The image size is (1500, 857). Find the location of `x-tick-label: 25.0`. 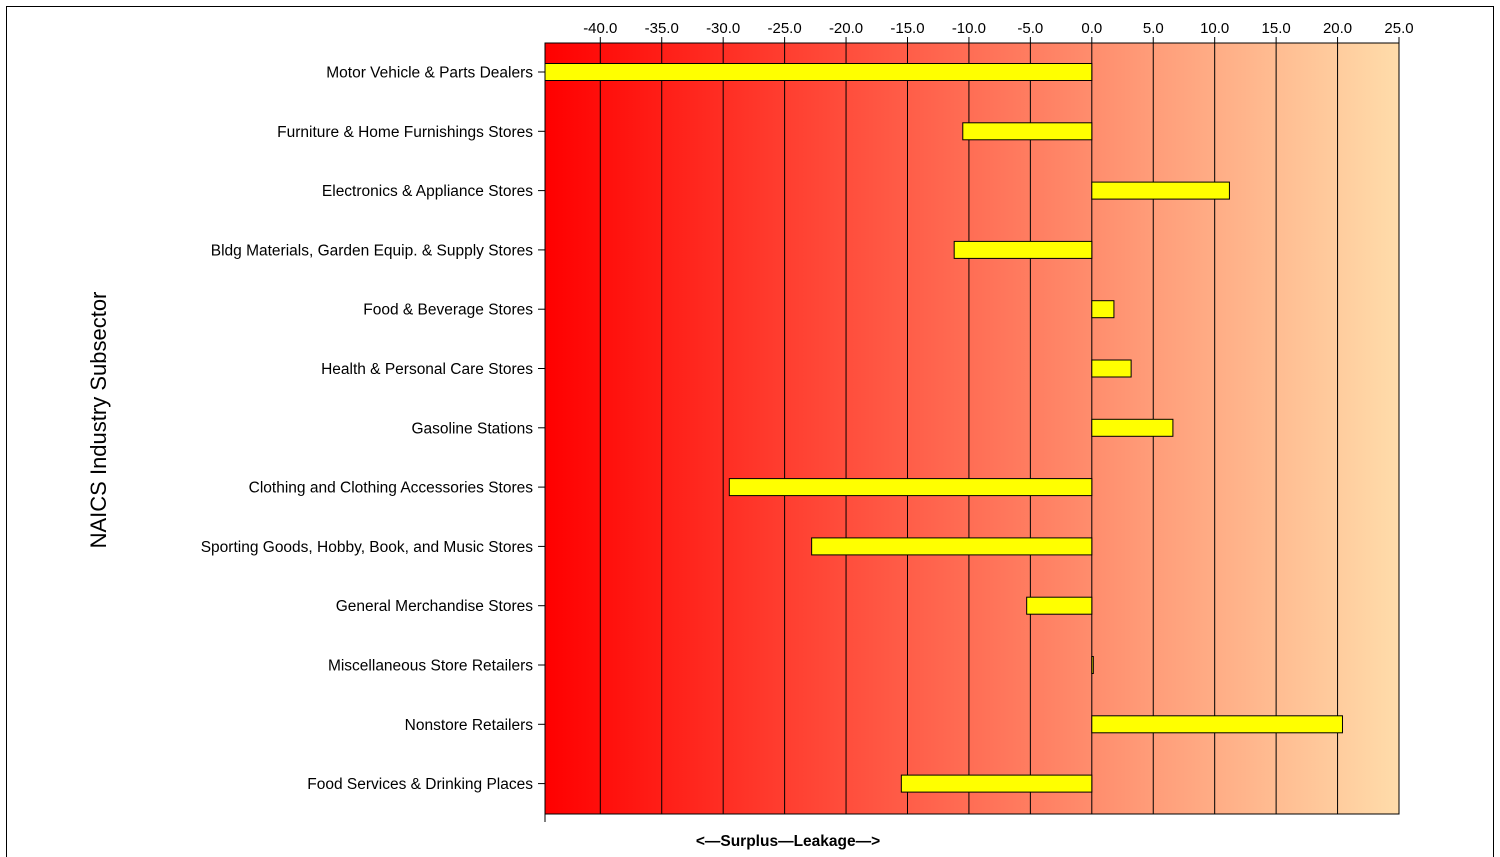

x-tick-label: 25.0 is located at coordinates (1398, 28).